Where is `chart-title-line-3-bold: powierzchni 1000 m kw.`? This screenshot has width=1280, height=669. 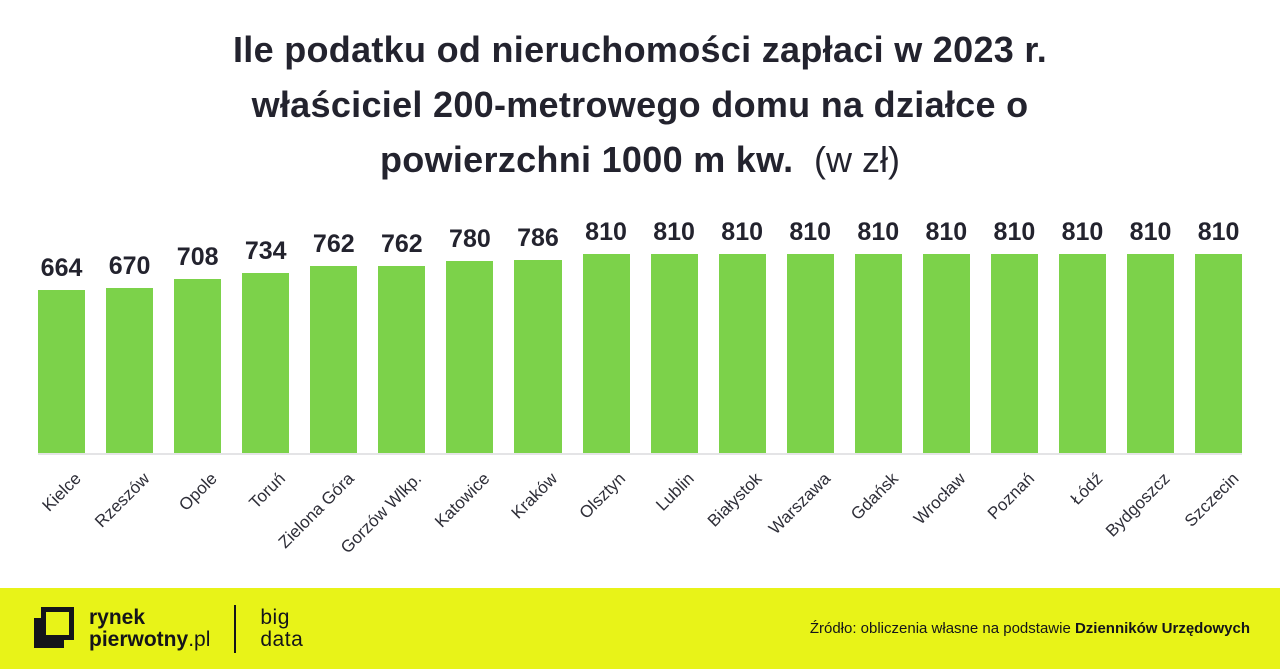
chart-title-line-3-bold: powierzchni 1000 m kw. is located at coordinates (586, 159).